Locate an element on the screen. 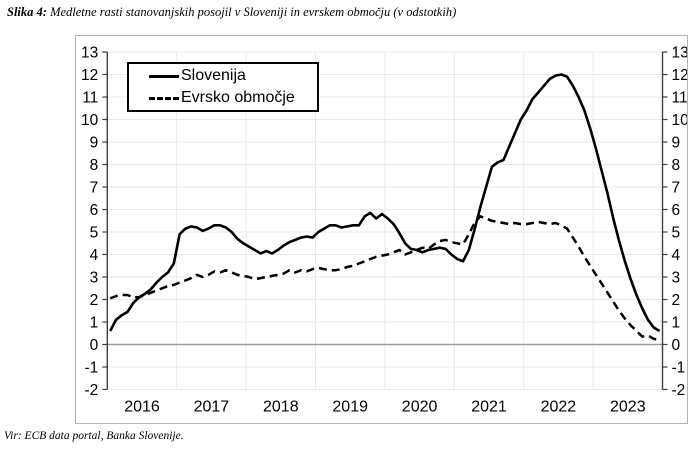  y-tick-label-right: 13 is located at coordinates (680, 53).